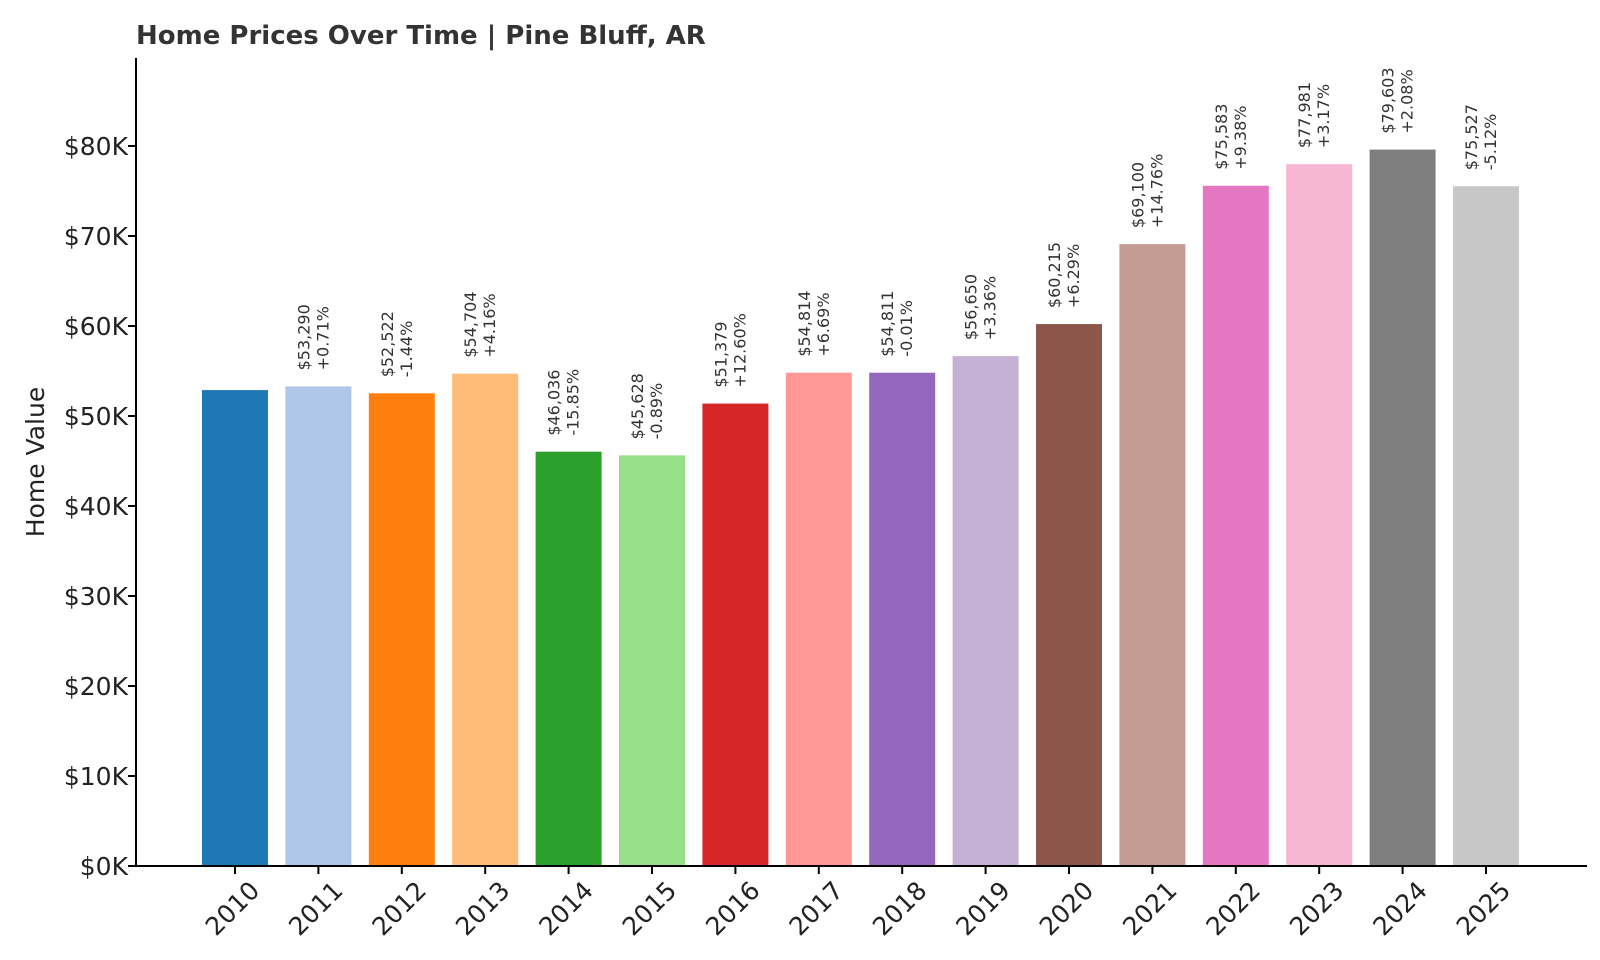 The width and height of the screenshot is (1600, 960). Describe the element at coordinates (1233, 908) in the screenshot. I see `x-tick-label-2022: 2022` at that location.